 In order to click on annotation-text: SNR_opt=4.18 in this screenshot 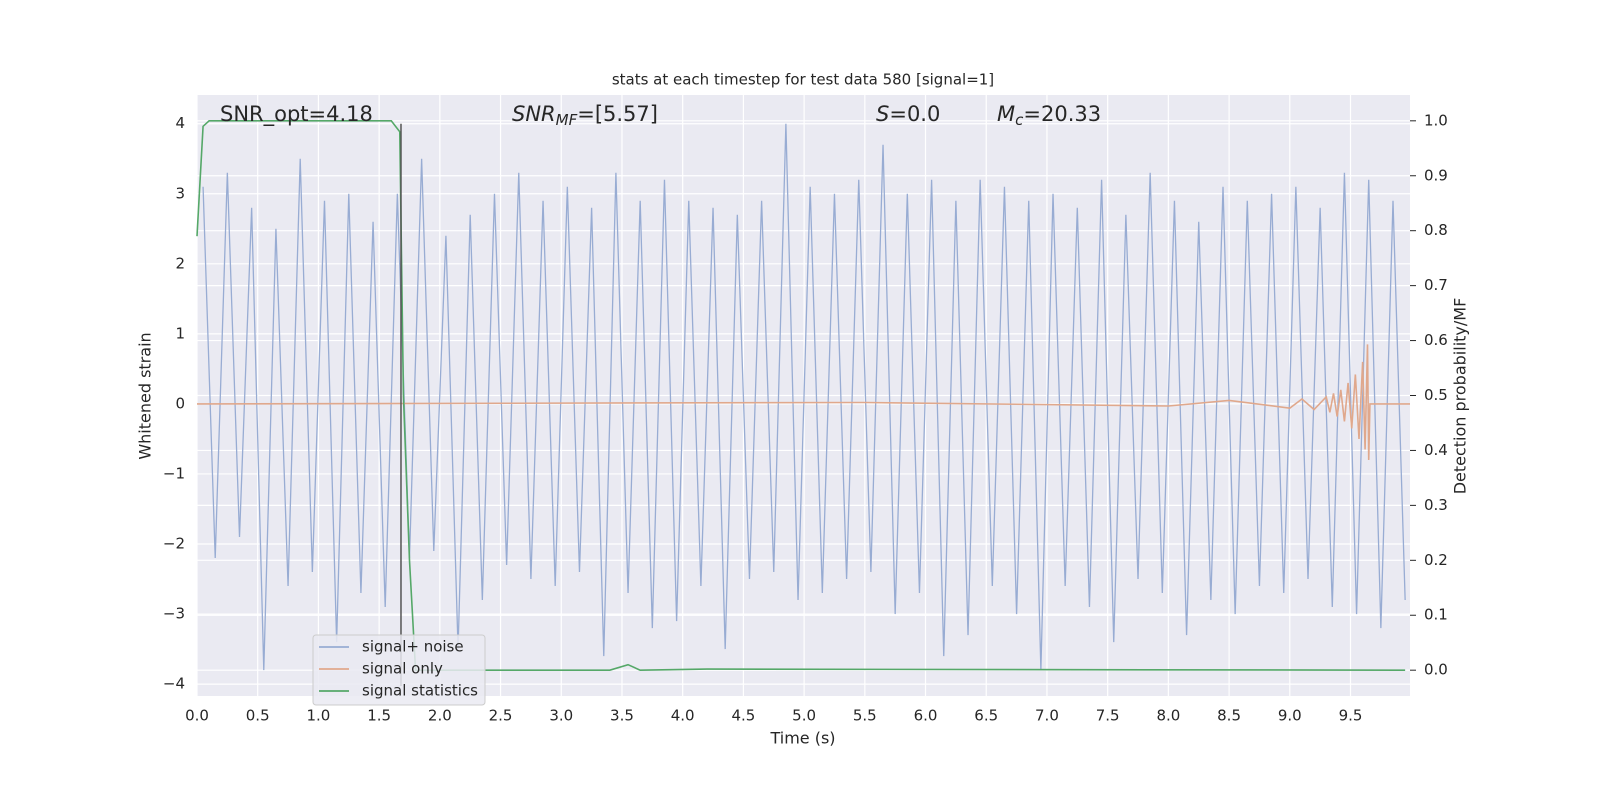, I will do `click(296, 114)`.